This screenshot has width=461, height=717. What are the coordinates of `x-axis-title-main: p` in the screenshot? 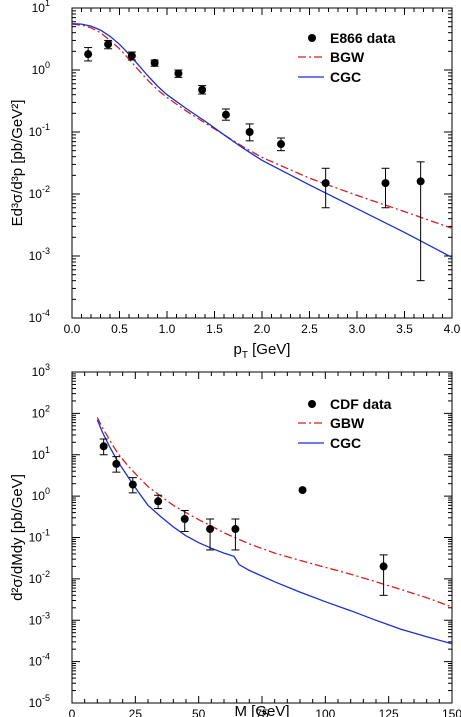 It's located at (238, 349).